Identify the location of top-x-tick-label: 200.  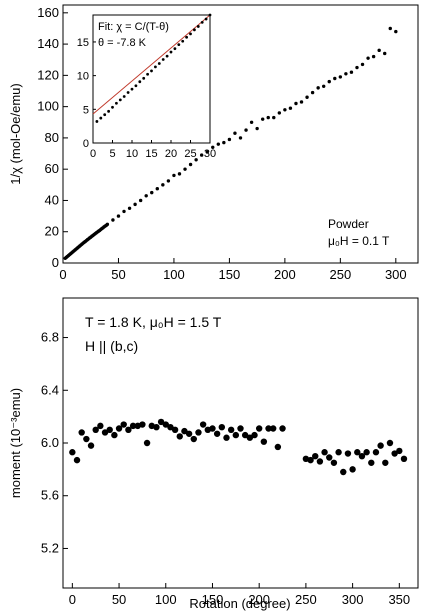
(285, 274).